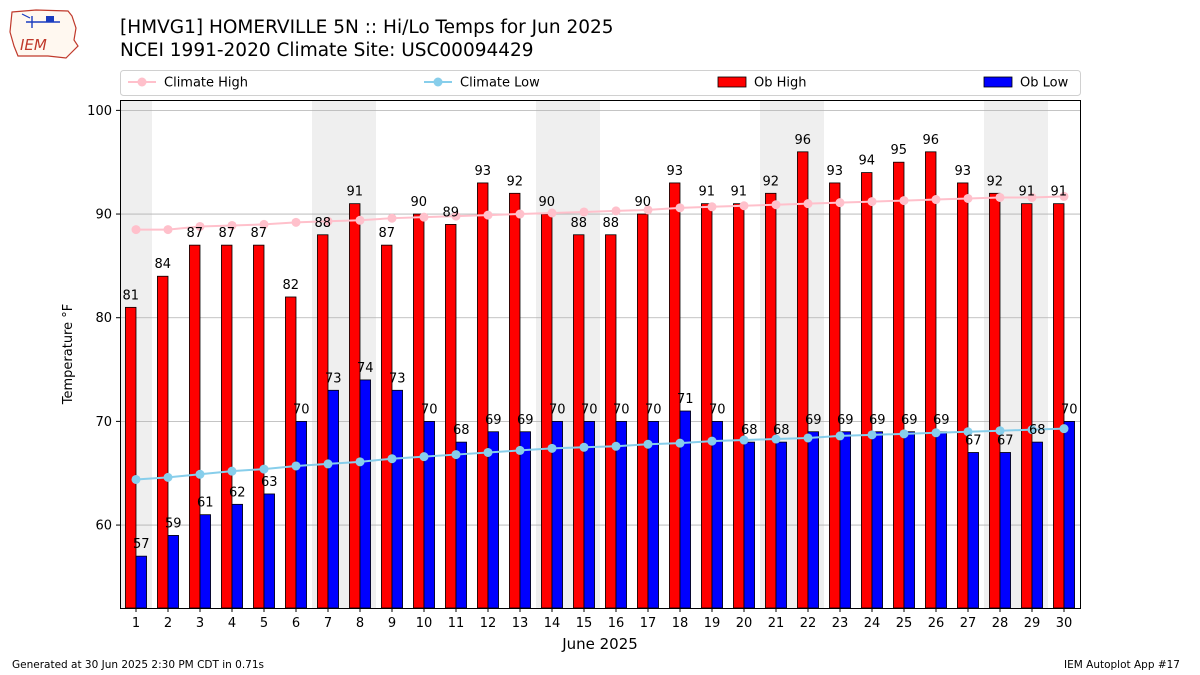  Describe the element at coordinates (600, 213) in the screenshot. I see `climate-high-line` at that location.